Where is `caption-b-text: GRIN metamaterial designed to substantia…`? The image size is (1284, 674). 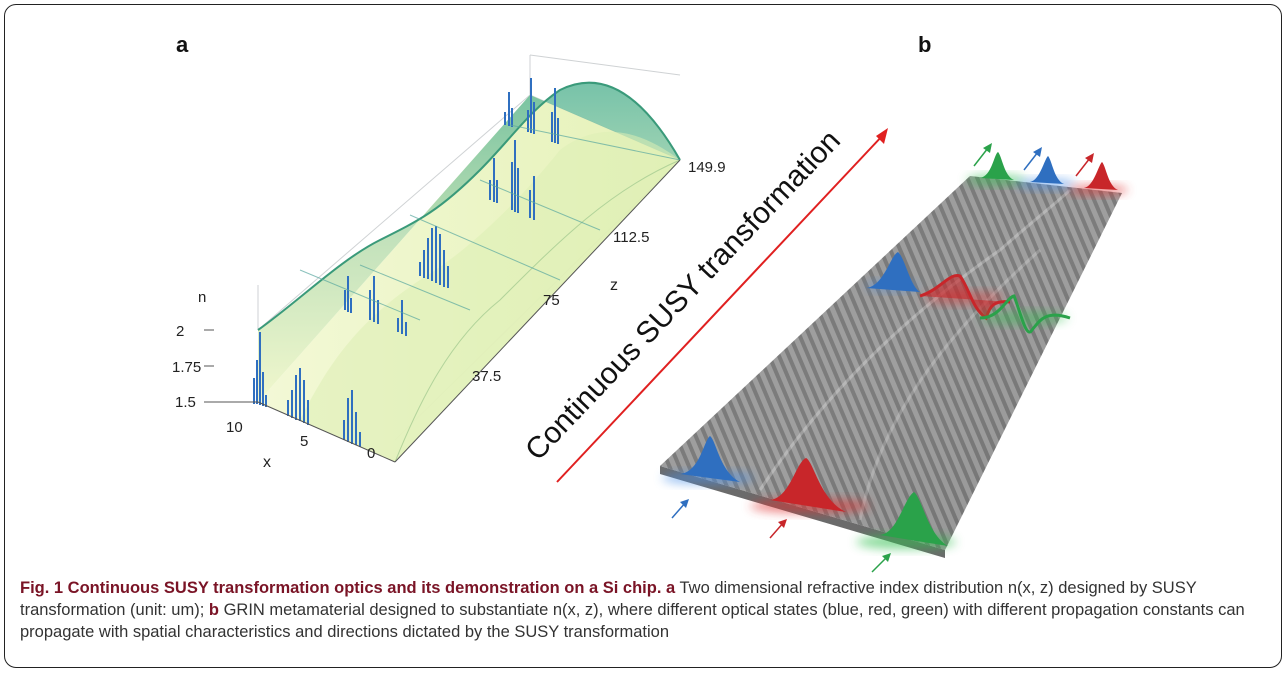
caption-b-text: GRIN metamaterial designed to substantia… is located at coordinates (632, 621).